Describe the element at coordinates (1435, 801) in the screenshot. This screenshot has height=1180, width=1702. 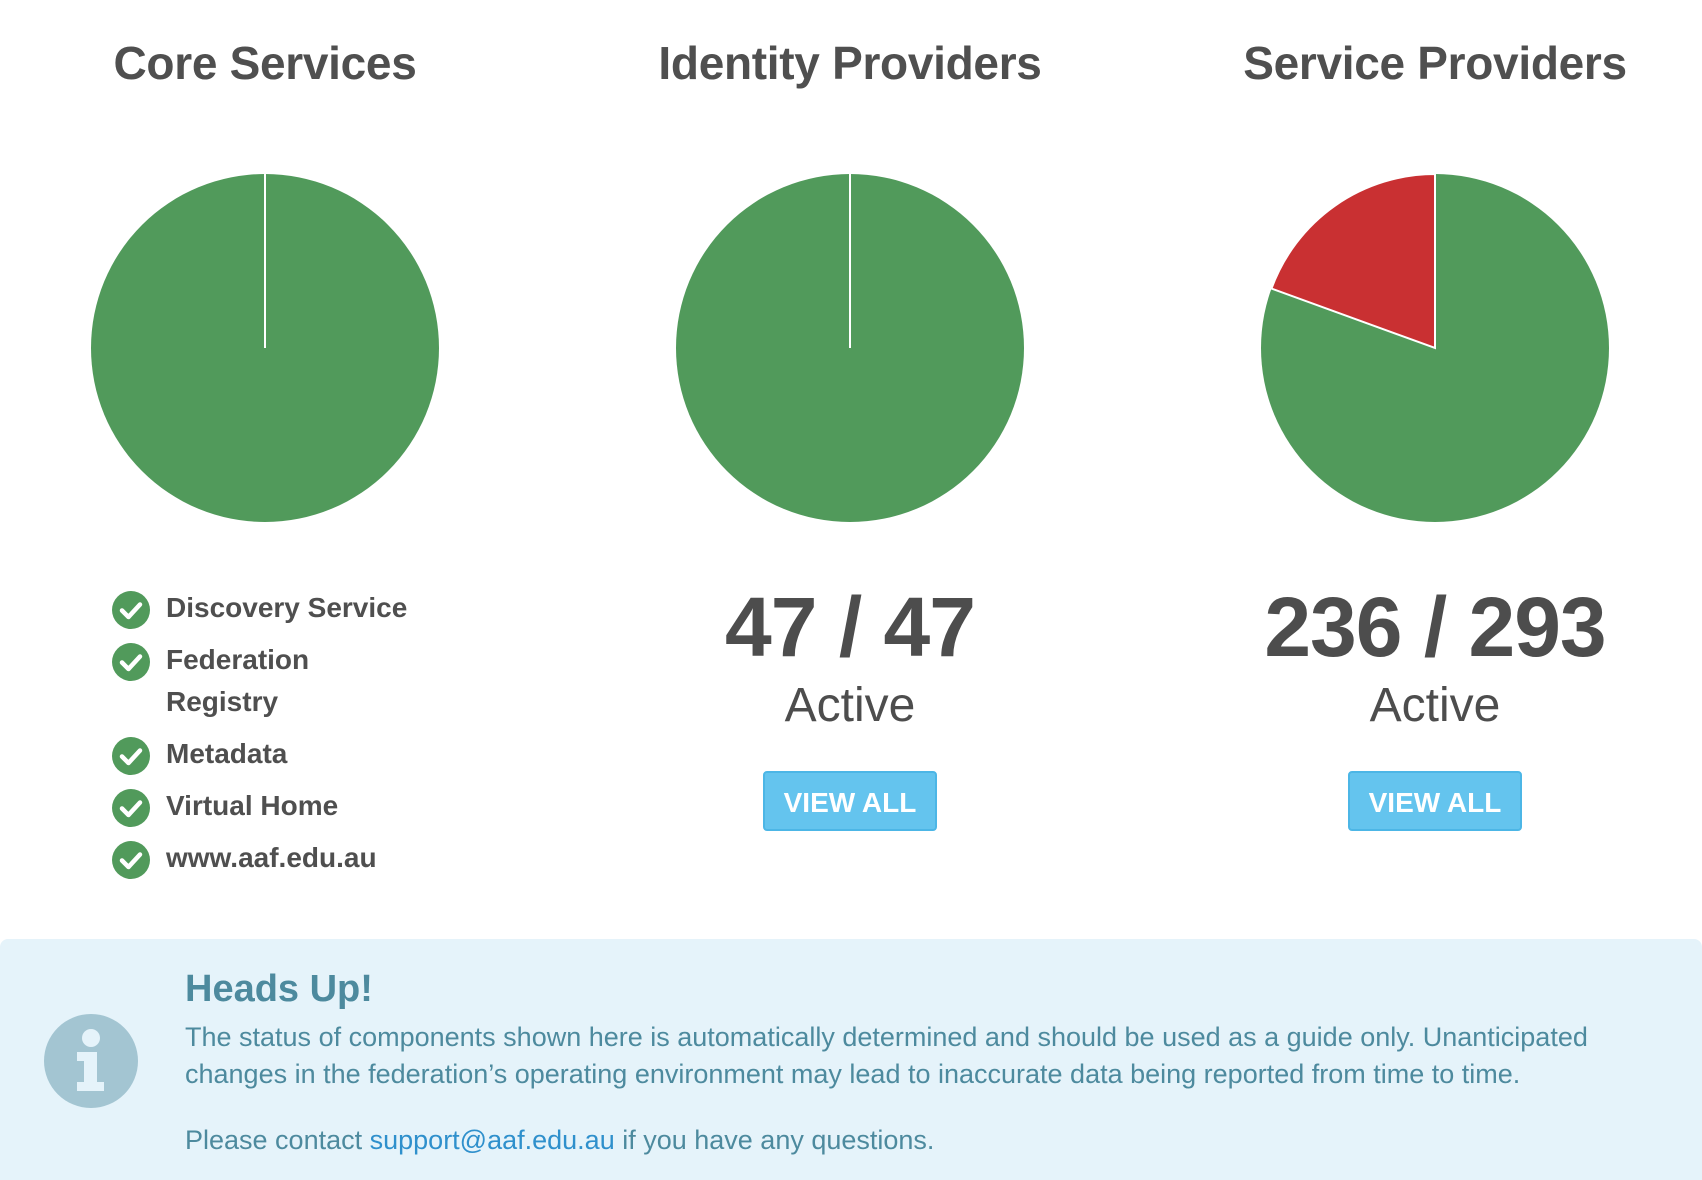
I see `service-providers-view-all-button: VIEW ALL` at that location.